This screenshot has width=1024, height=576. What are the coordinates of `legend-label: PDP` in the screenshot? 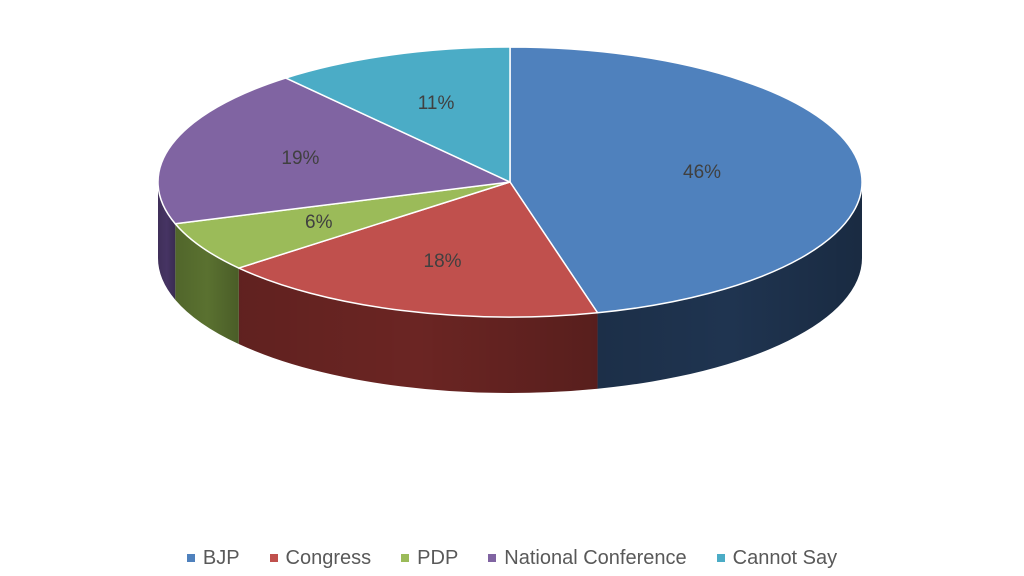 It's located at (438, 557).